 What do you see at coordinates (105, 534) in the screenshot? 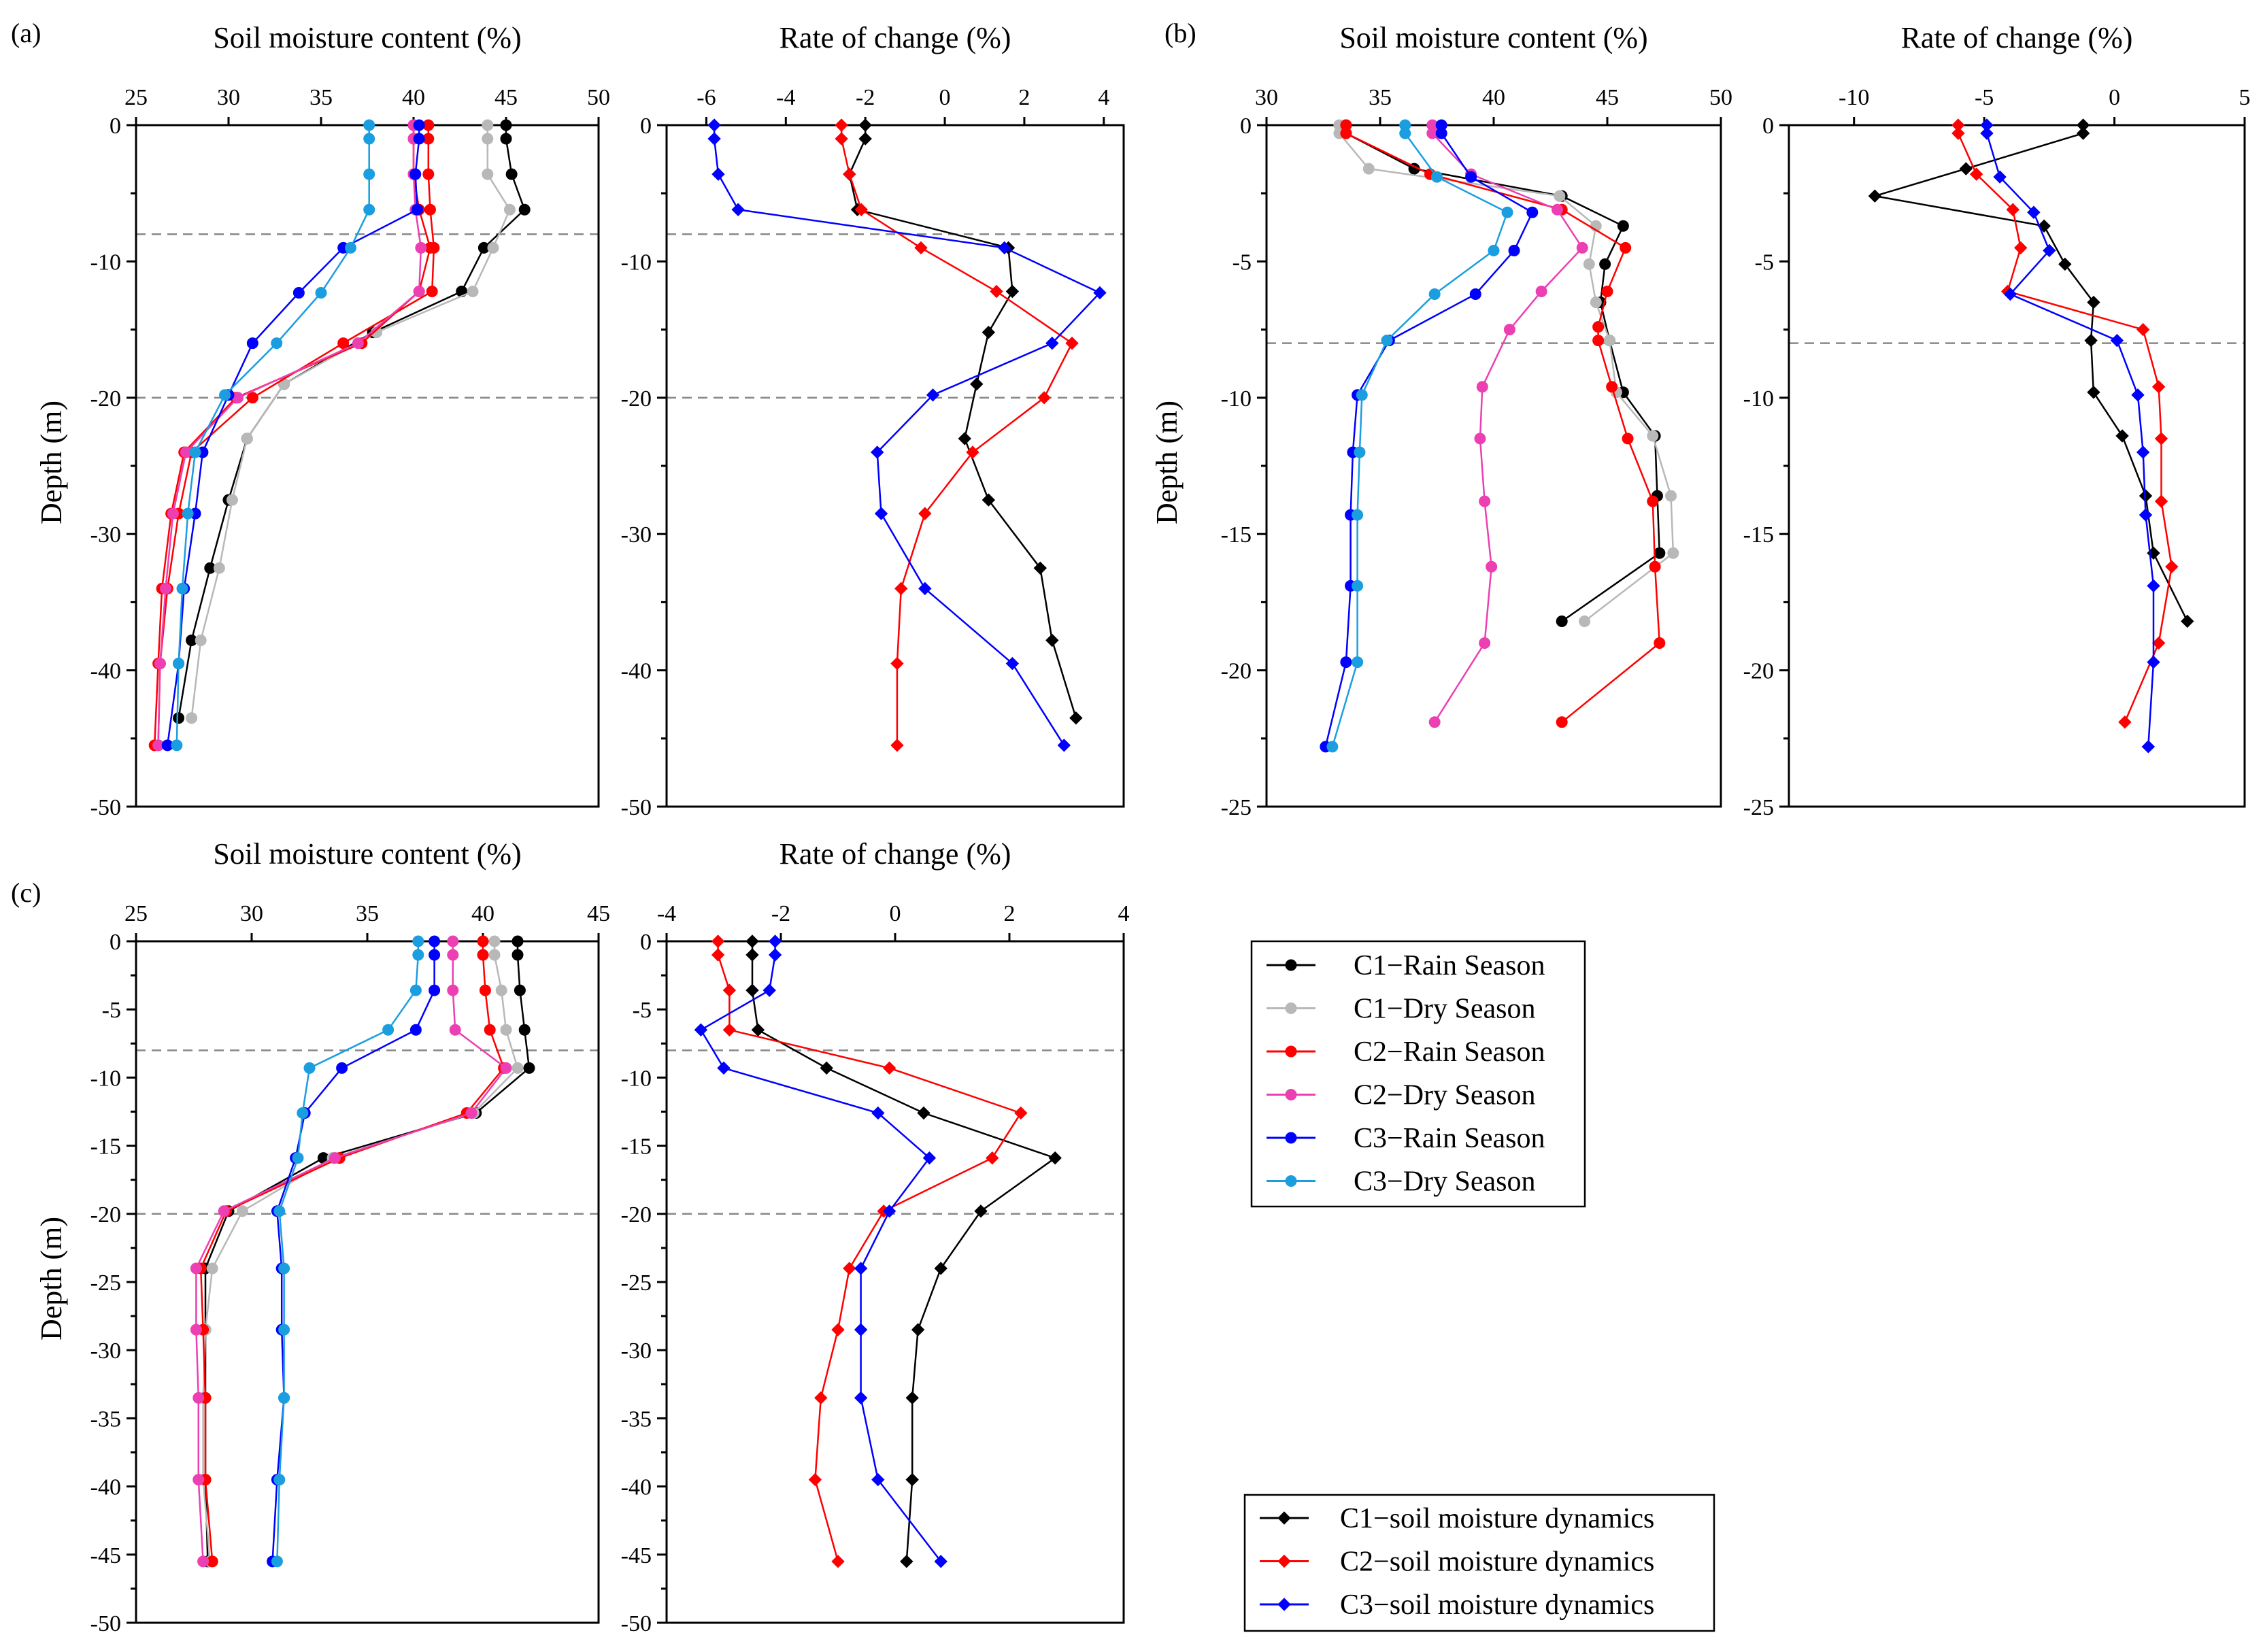
I see `a-moisture-y-tick-label: -30` at bounding box center [105, 534].